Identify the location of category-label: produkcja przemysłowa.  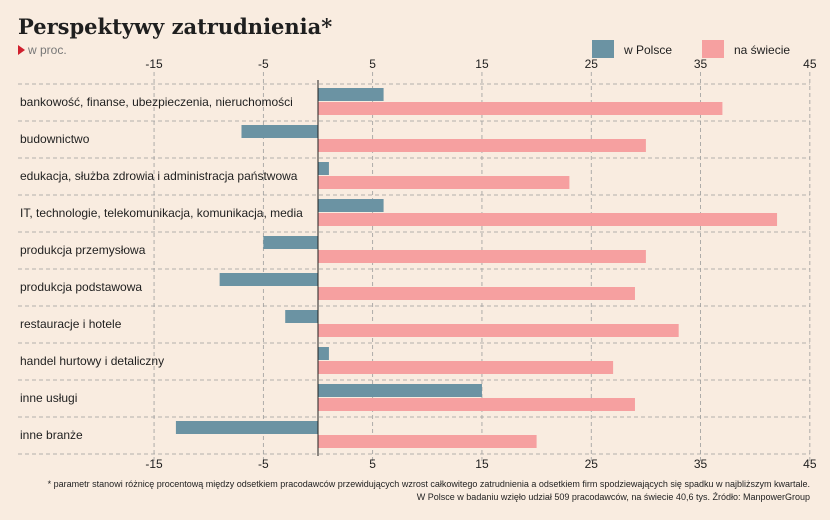
(83, 250).